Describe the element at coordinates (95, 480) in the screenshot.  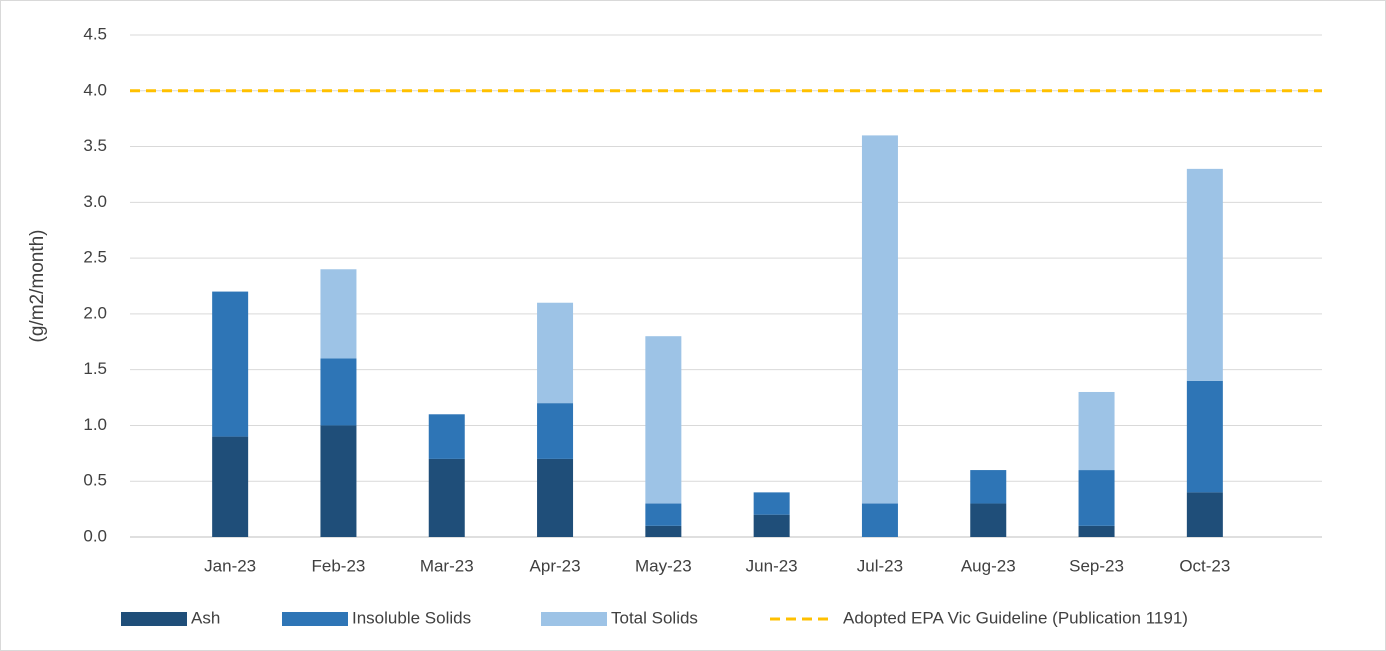
I see `y-tick-label: 0.5` at that location.